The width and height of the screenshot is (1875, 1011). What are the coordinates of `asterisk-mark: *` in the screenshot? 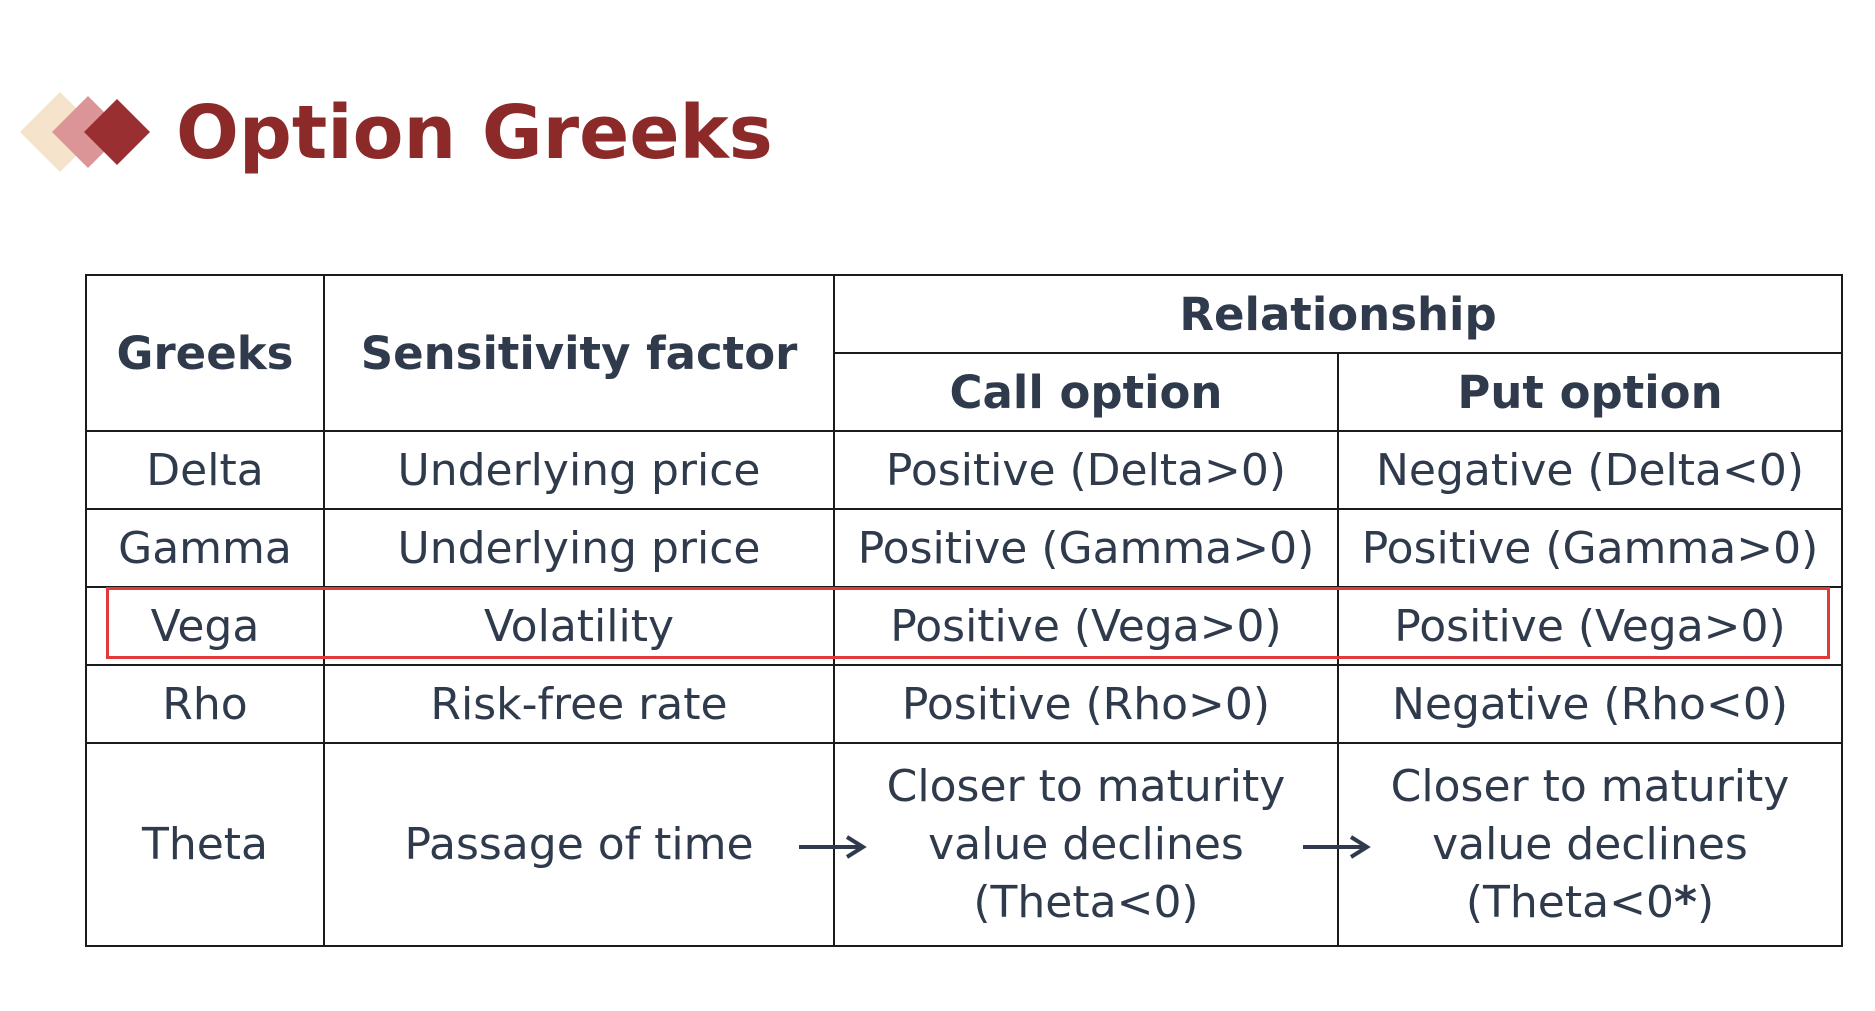 It's located at (1685, 902).